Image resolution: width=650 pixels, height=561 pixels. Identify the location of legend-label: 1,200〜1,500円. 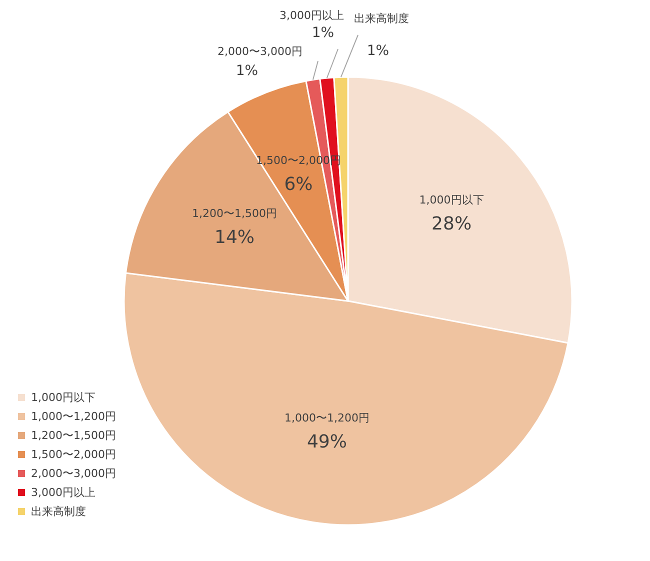
(73, 435).